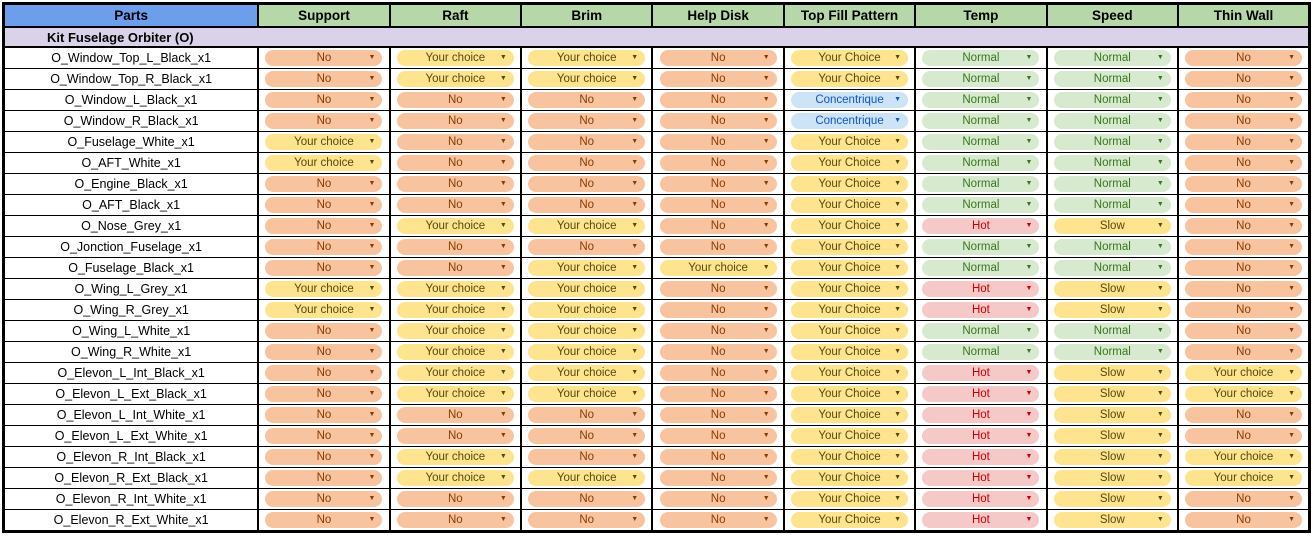 This screenshot has height=546, width=1313. Describe the element at coordinates (131, 331) in the screenshot. I see `part-name-cell: O_Wing_L_White_x1` at that location.